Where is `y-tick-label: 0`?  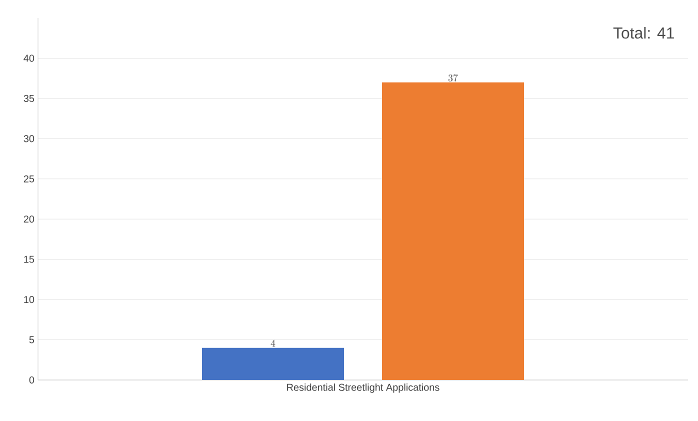 y-tick-label: 0 is located at coordinates (31, 380).